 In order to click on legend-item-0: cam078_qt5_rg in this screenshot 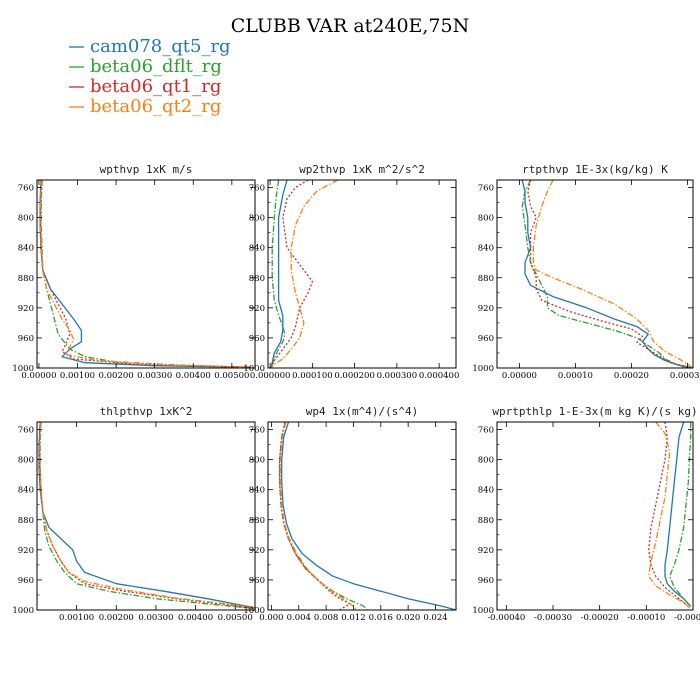, I will do `click(150, 46)`.